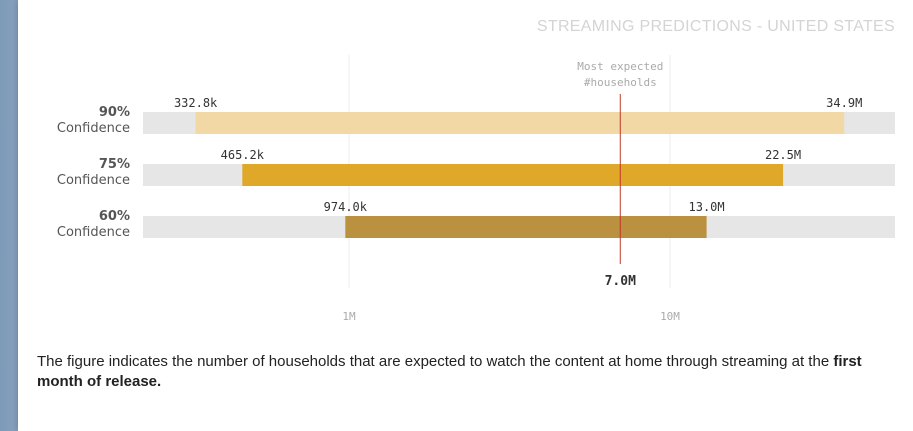 The width and height of the screenshot is (913, 431). I want to click on confidence-row-label: 90% Confidence, so click(75, 121).